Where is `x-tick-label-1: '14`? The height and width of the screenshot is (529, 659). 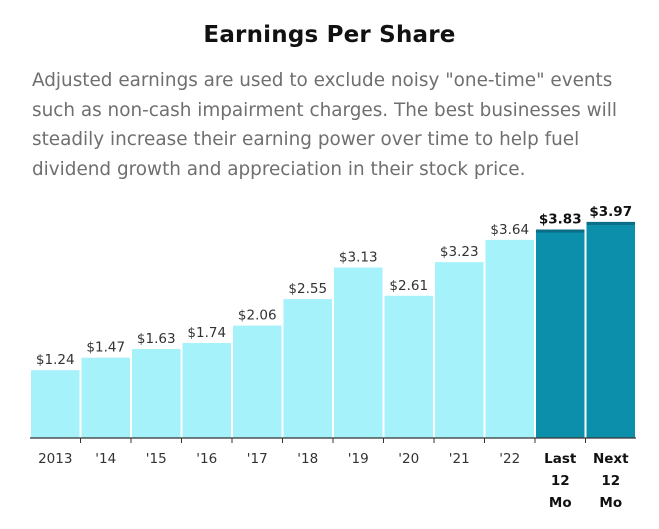 x-tick-label-1: '14 is located at coordinates (105, 459).